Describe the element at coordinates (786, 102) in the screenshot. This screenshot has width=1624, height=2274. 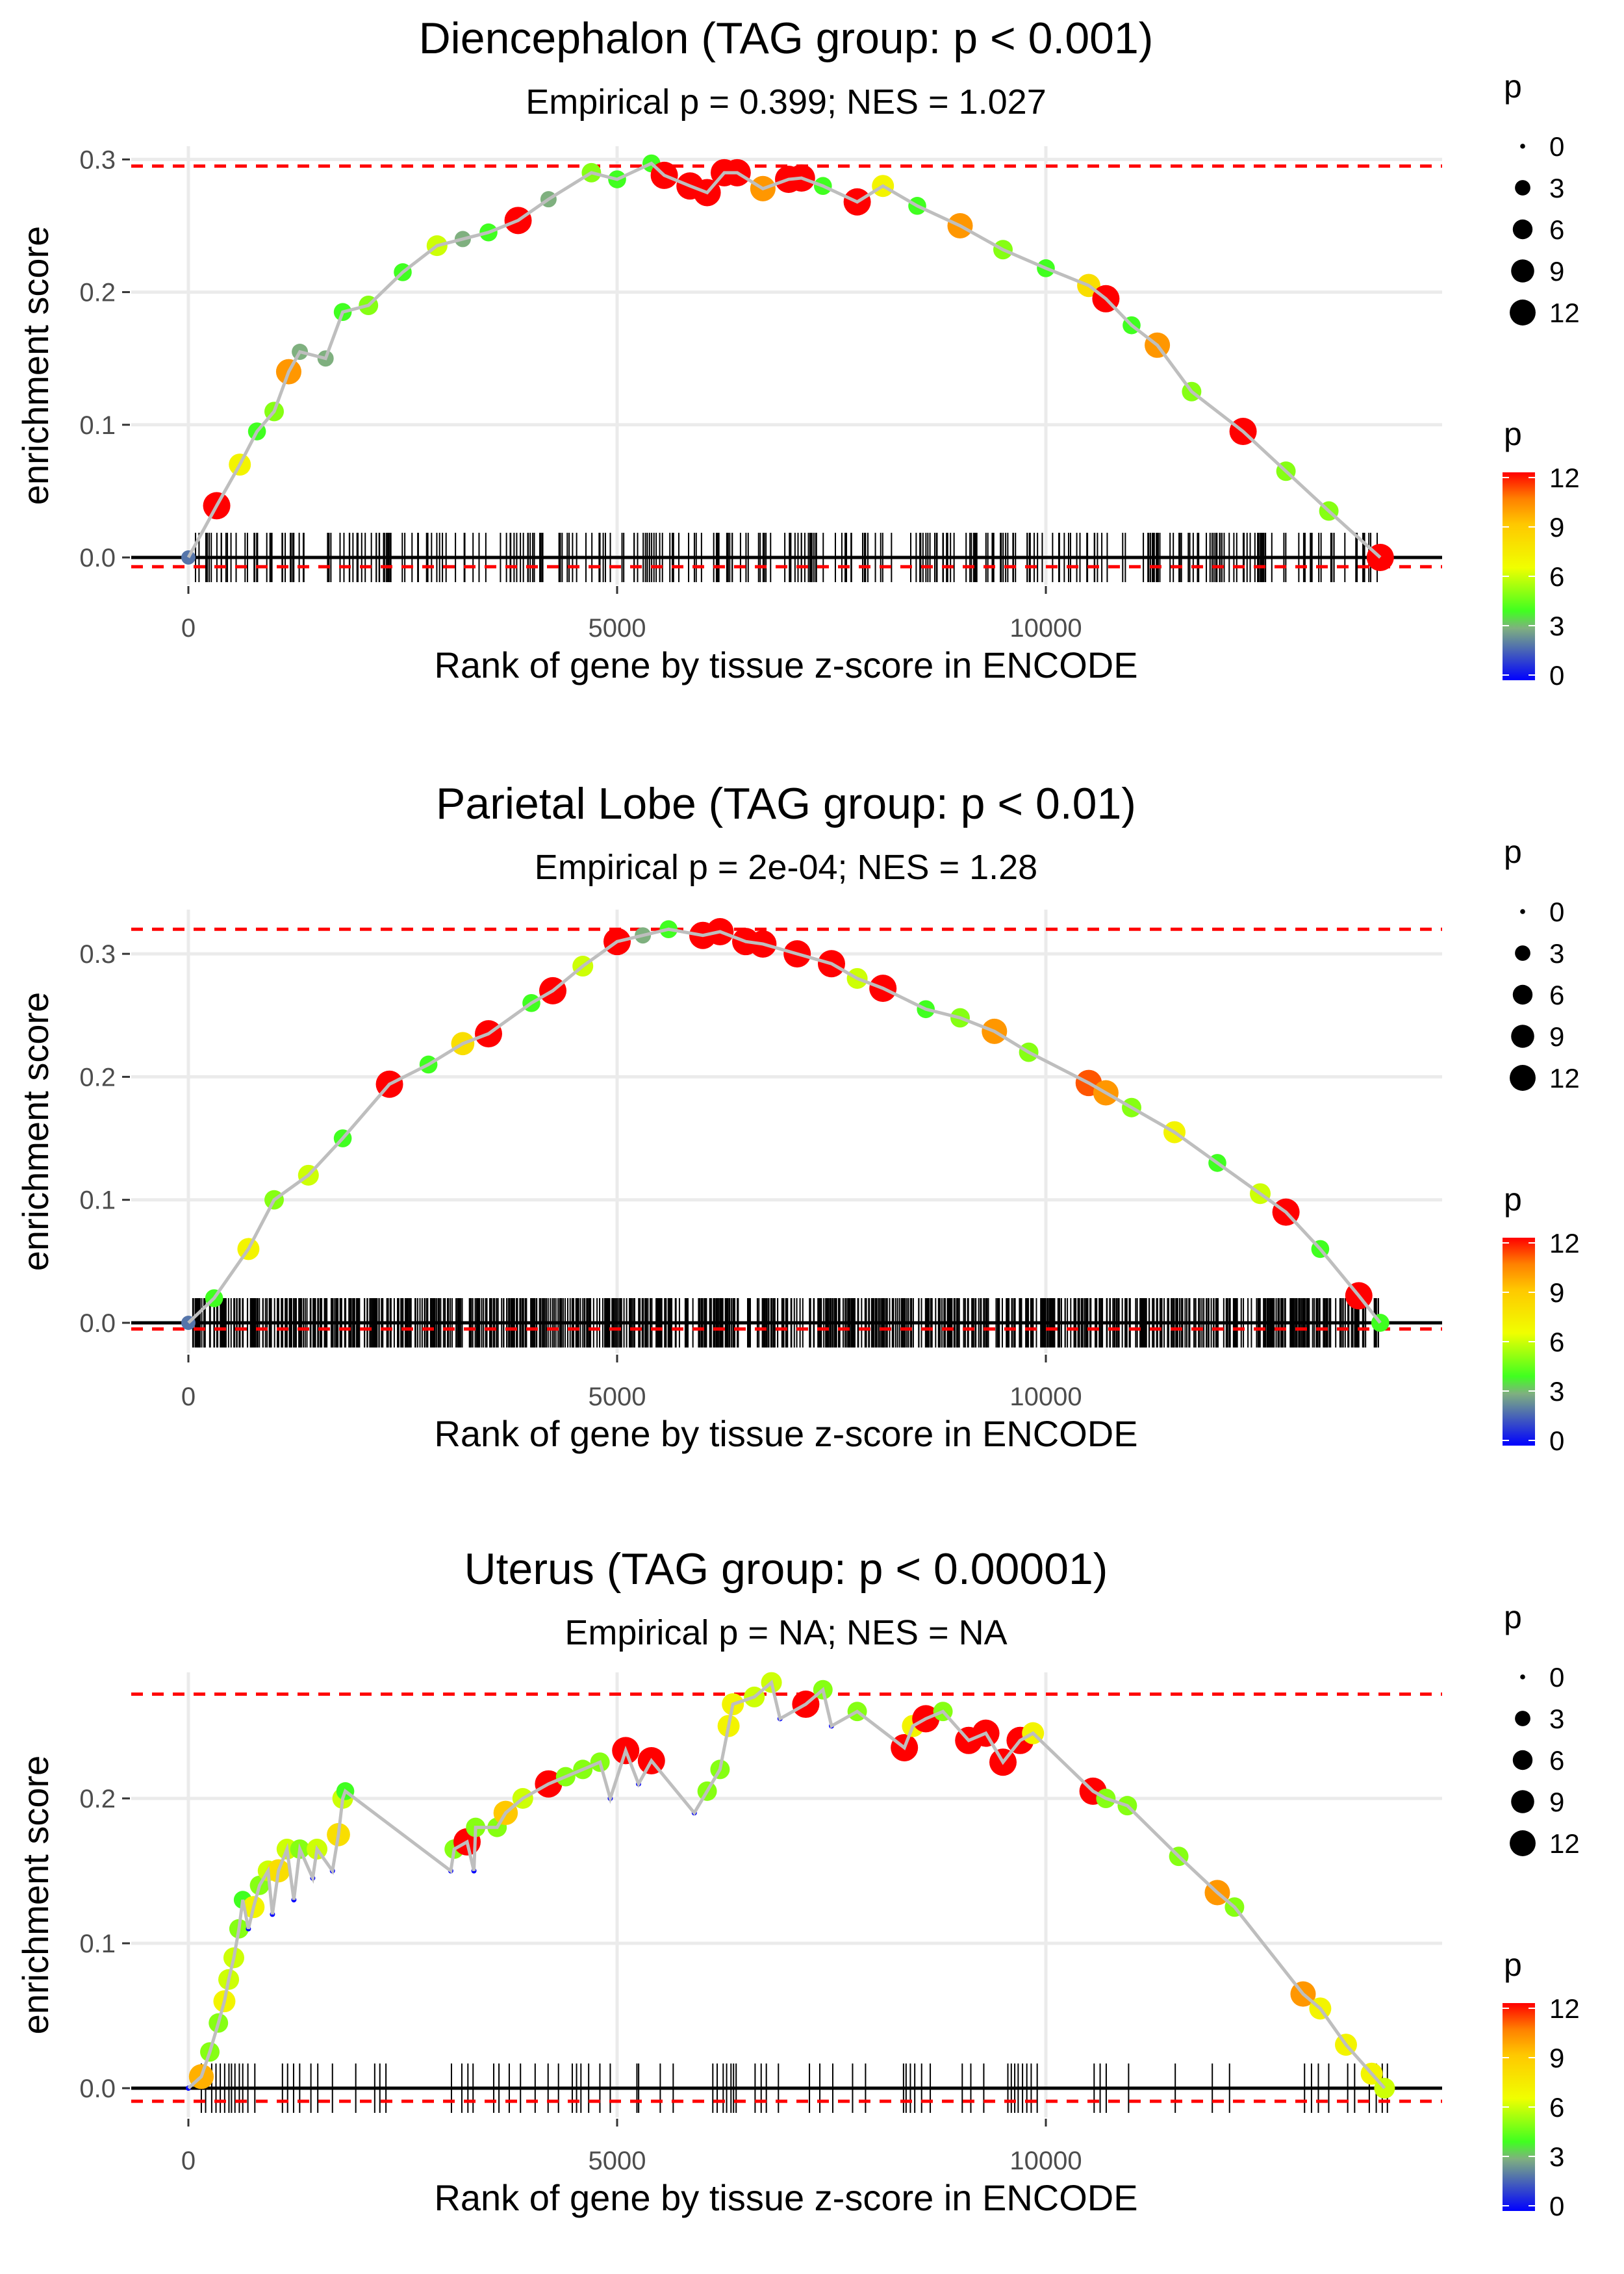
I see `chart-subtitle: Empirical p = 0.399; NES = 1.027` at that location.